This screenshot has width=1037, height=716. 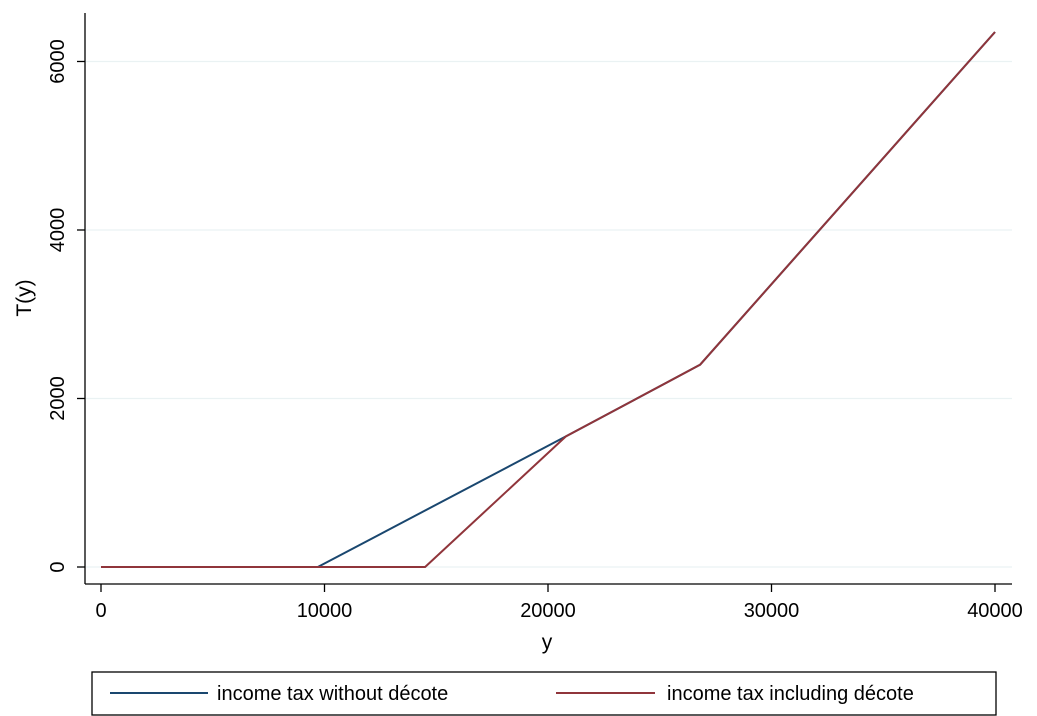 I want to click on y-tick-label-2: 4000, so click(x=58, y=230).